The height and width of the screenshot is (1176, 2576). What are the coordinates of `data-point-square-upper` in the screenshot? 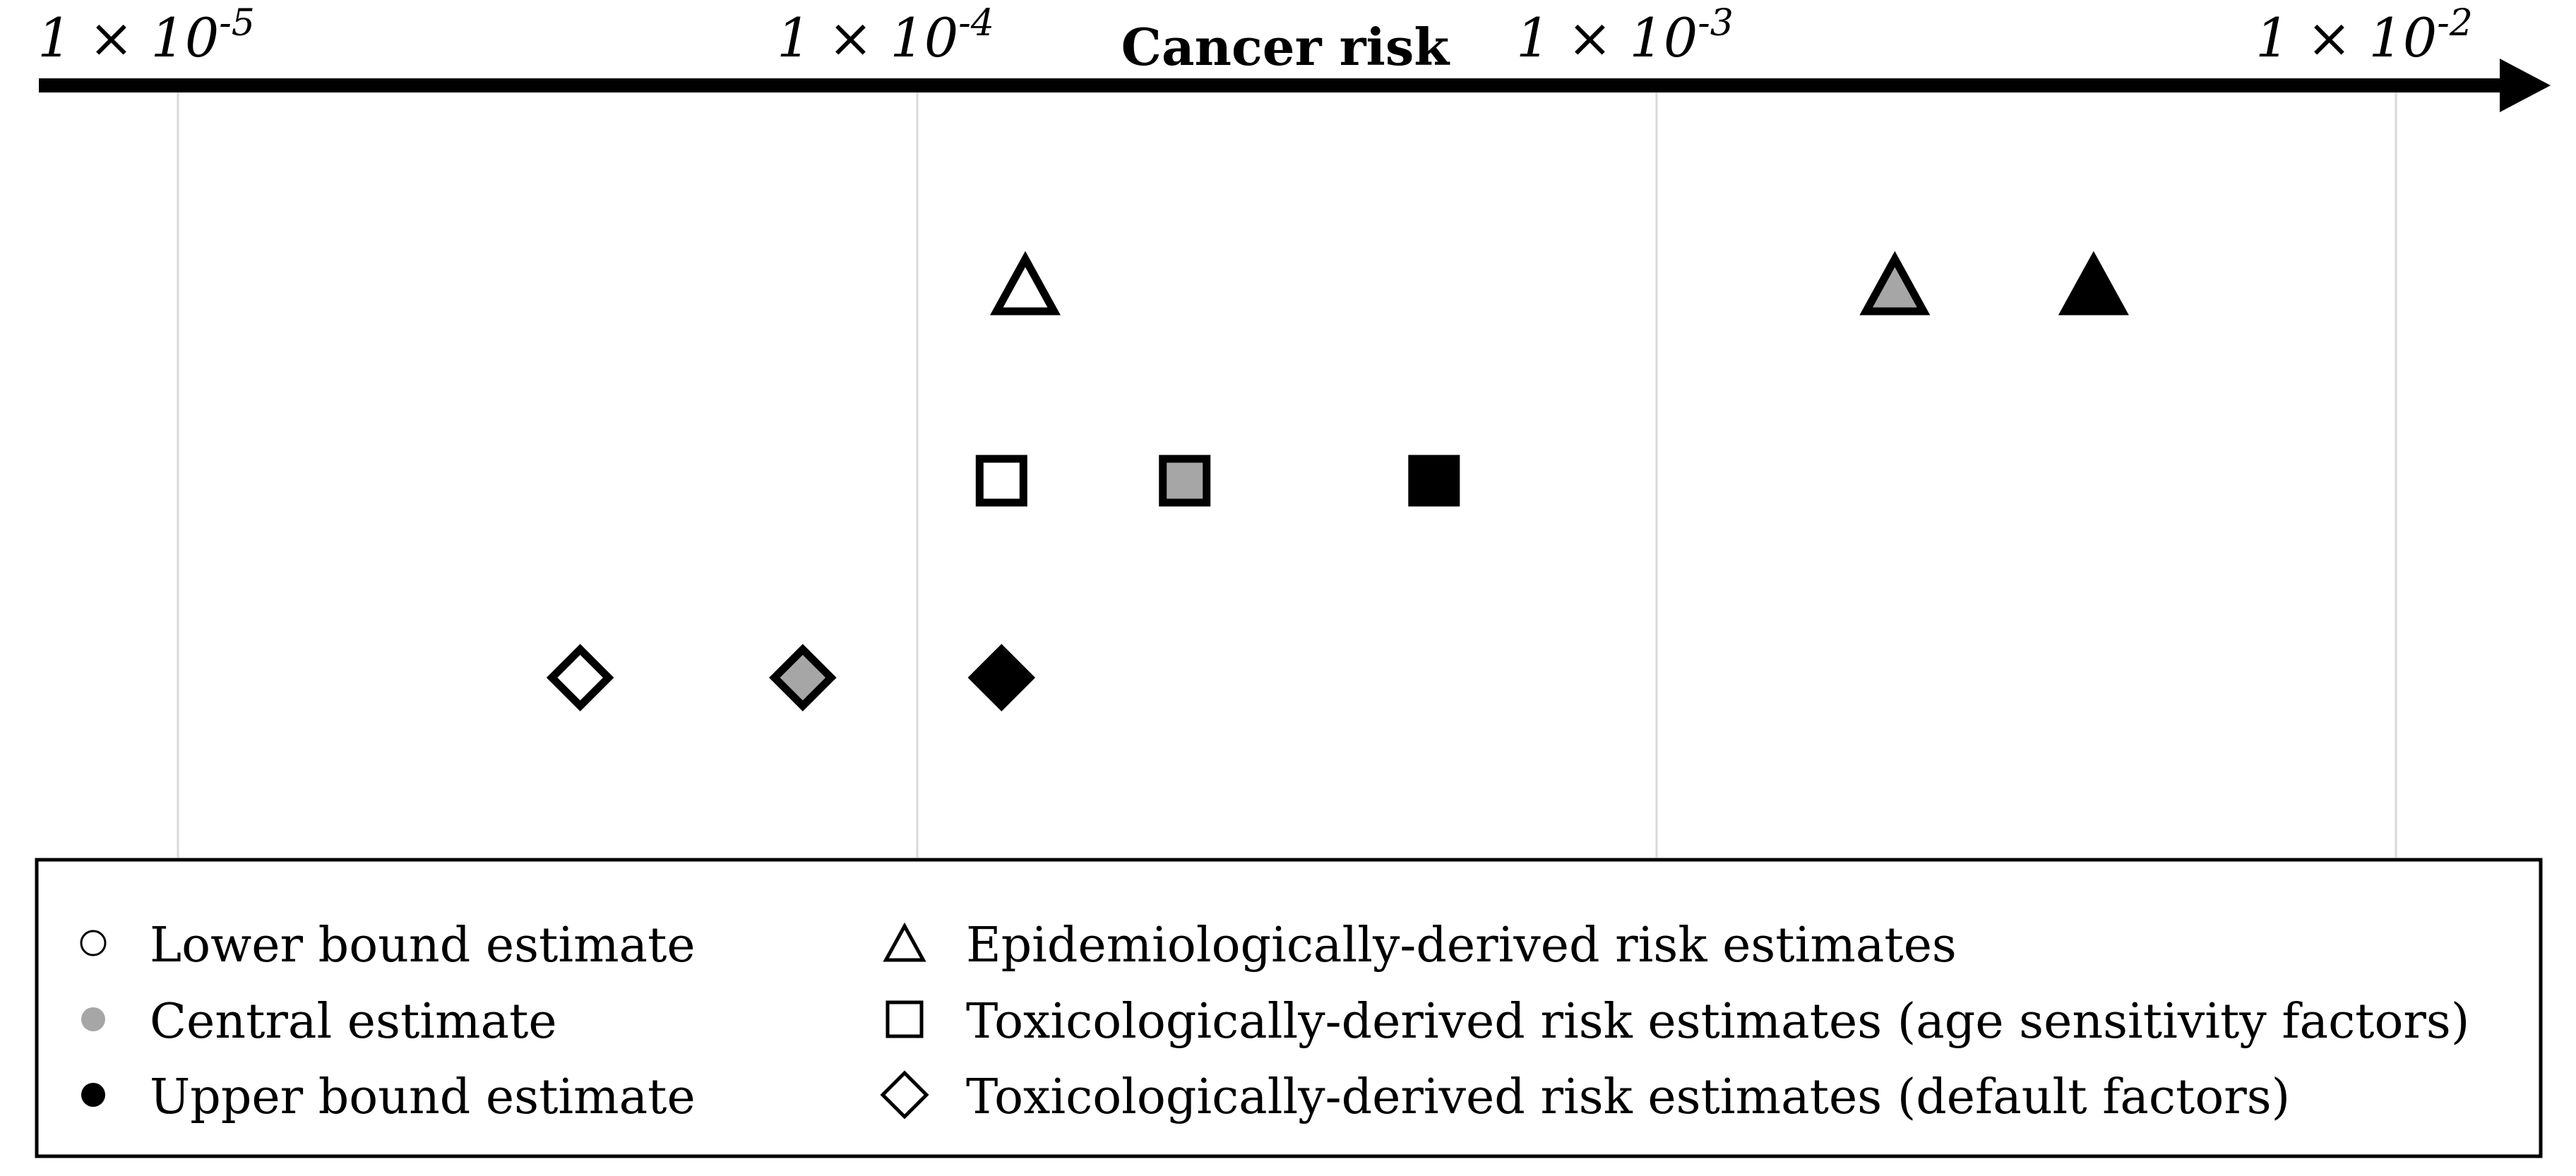 It's located at (1434, 481).